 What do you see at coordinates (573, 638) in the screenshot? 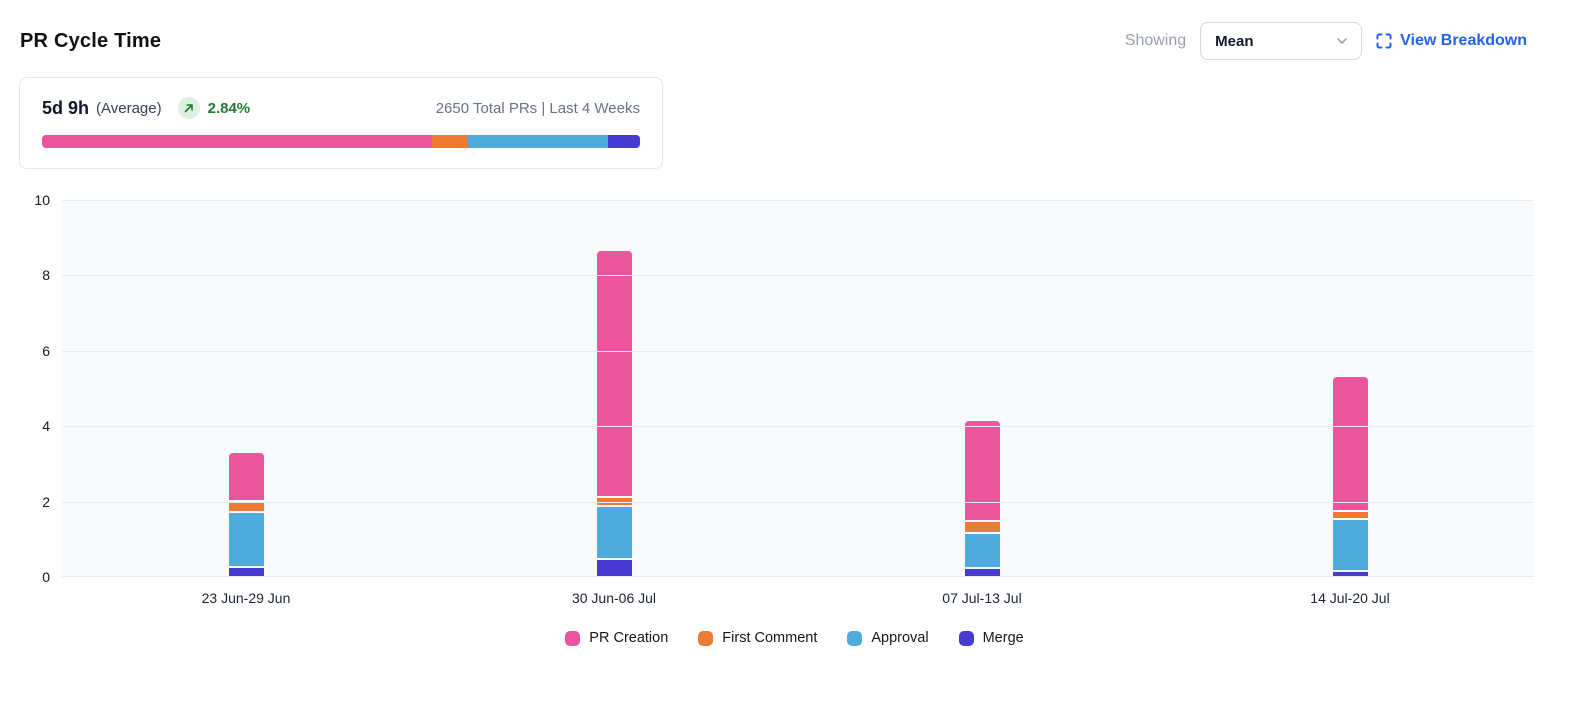
I see `legend-swatch-pr-creation` at bounding box center [573, 638].